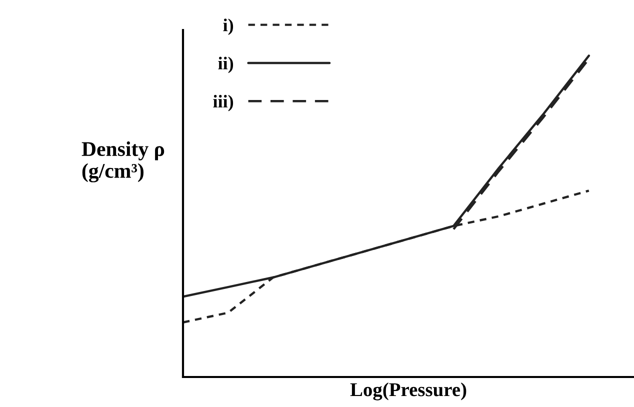 The image size is (634, 407). What do you see at coordinates (223, 103) in the screenshot?
I see `legend-label: iii)` at bounding box center [223, 103].